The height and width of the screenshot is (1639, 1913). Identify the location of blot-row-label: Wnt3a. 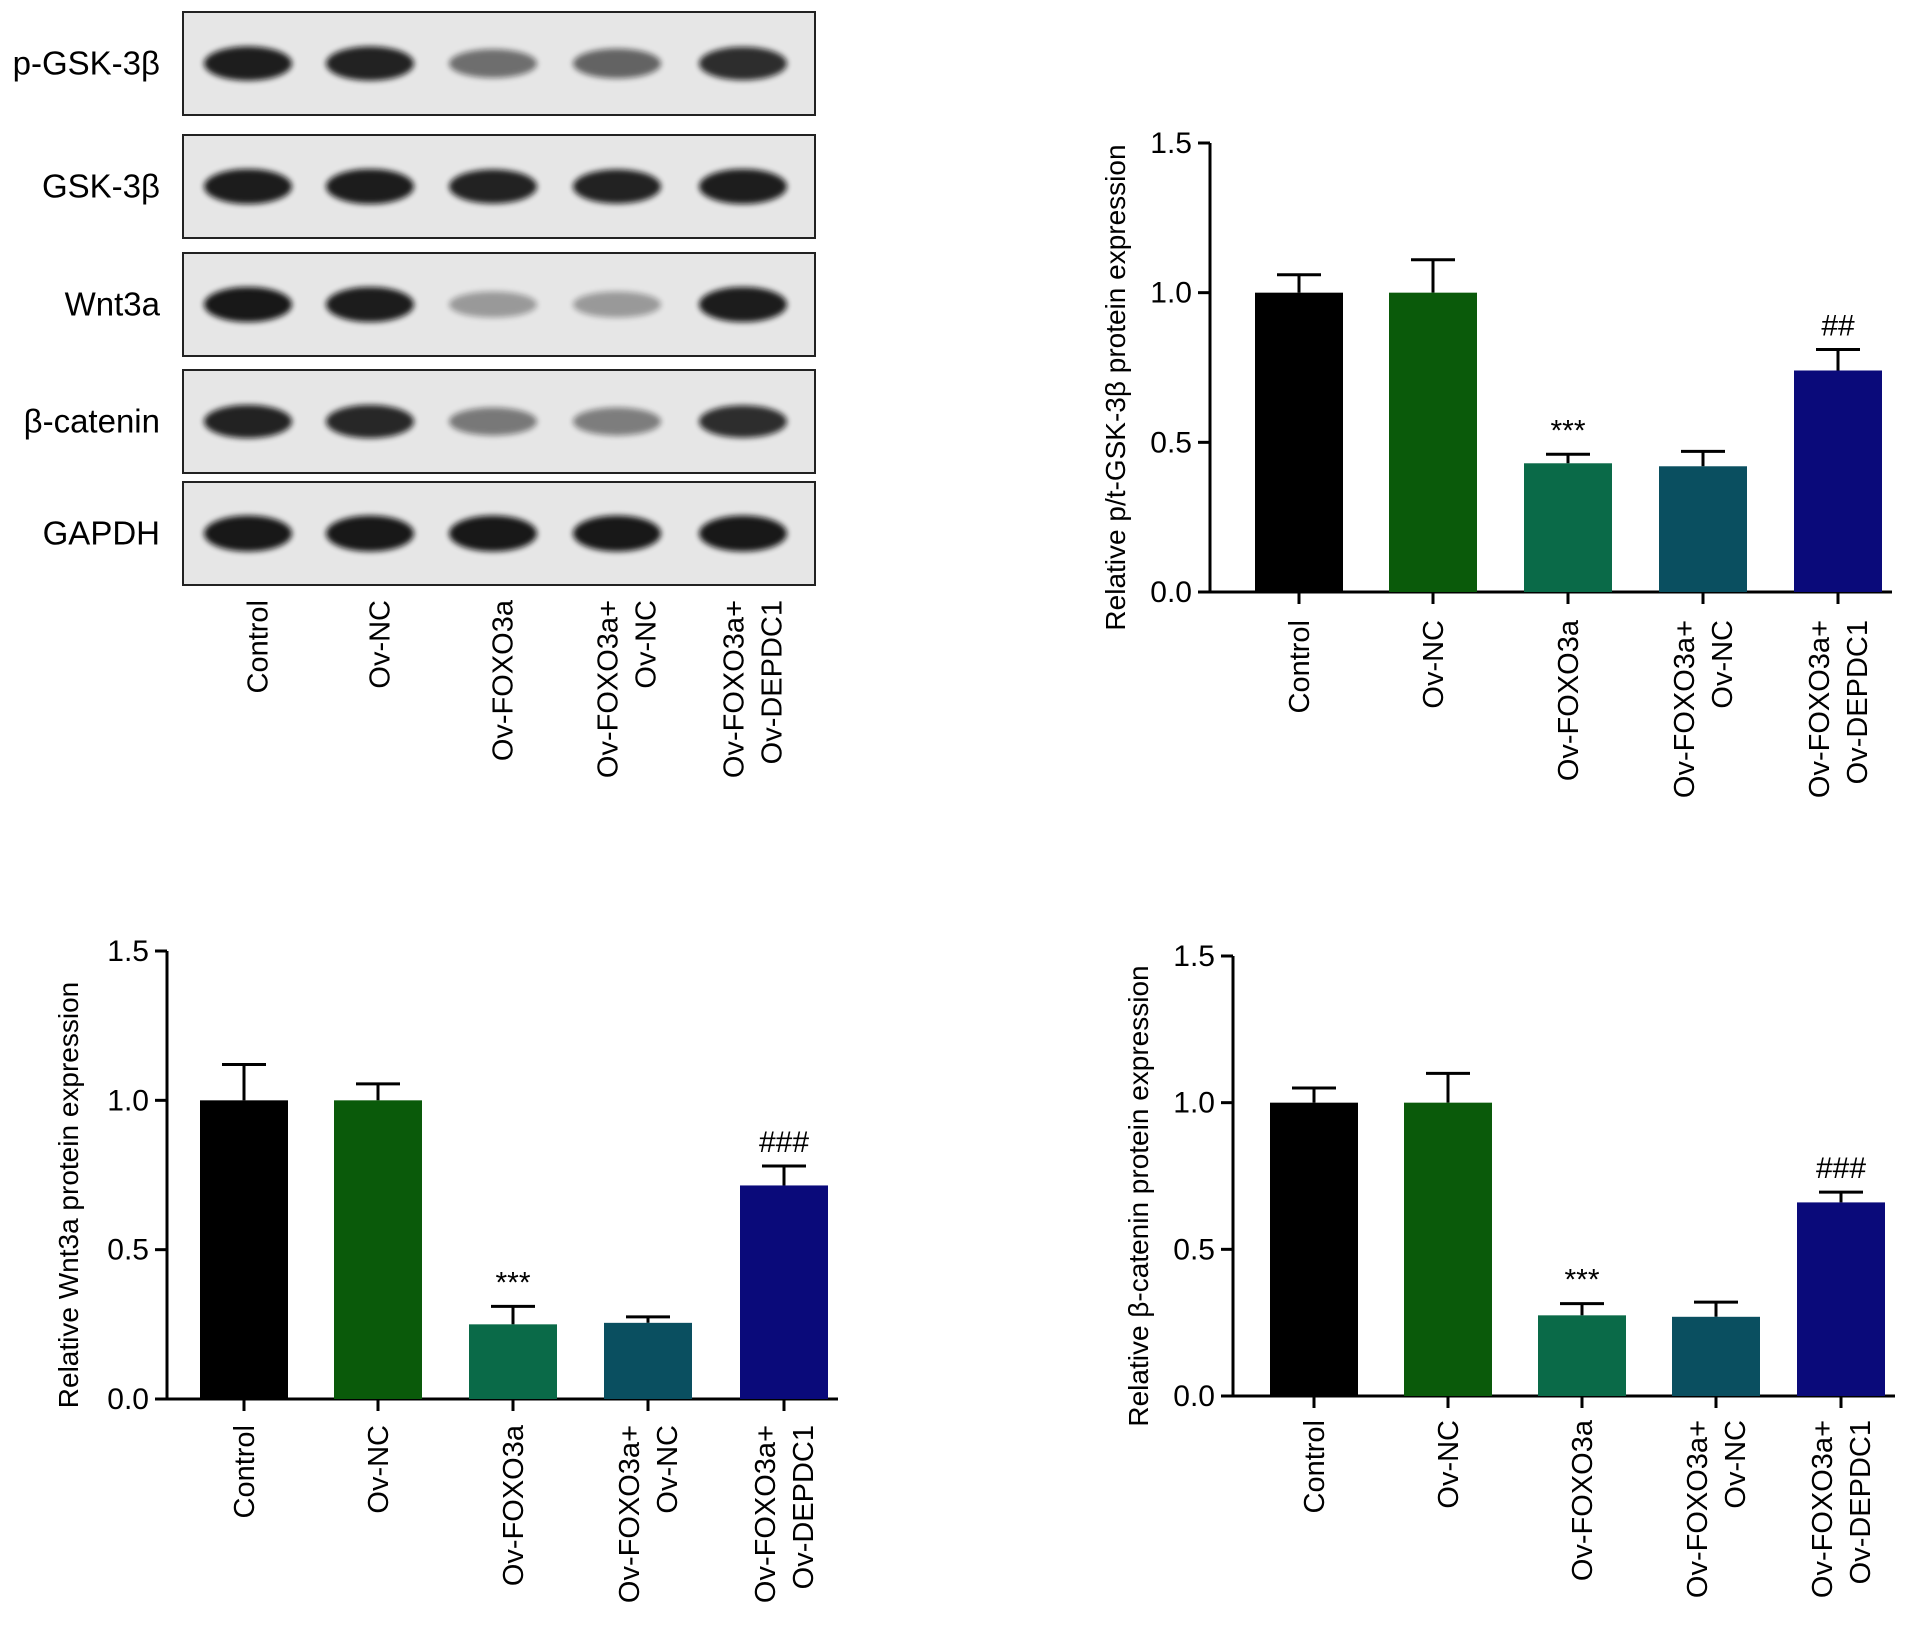
(113, 304).